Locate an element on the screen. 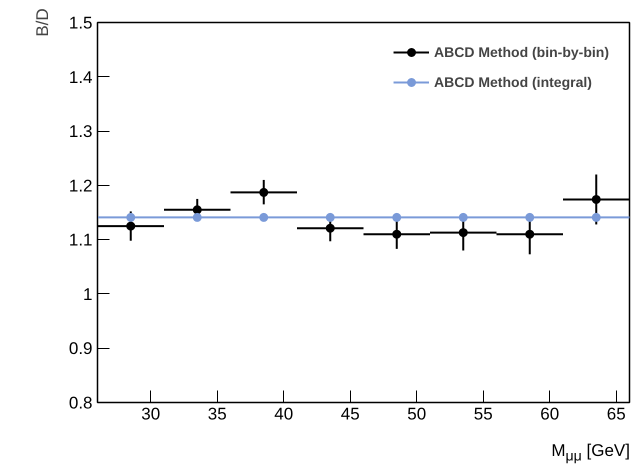 The height and width of the screenshot is (471, 635). y-tick-label: 1.1 is located at coordinates (80, 240).